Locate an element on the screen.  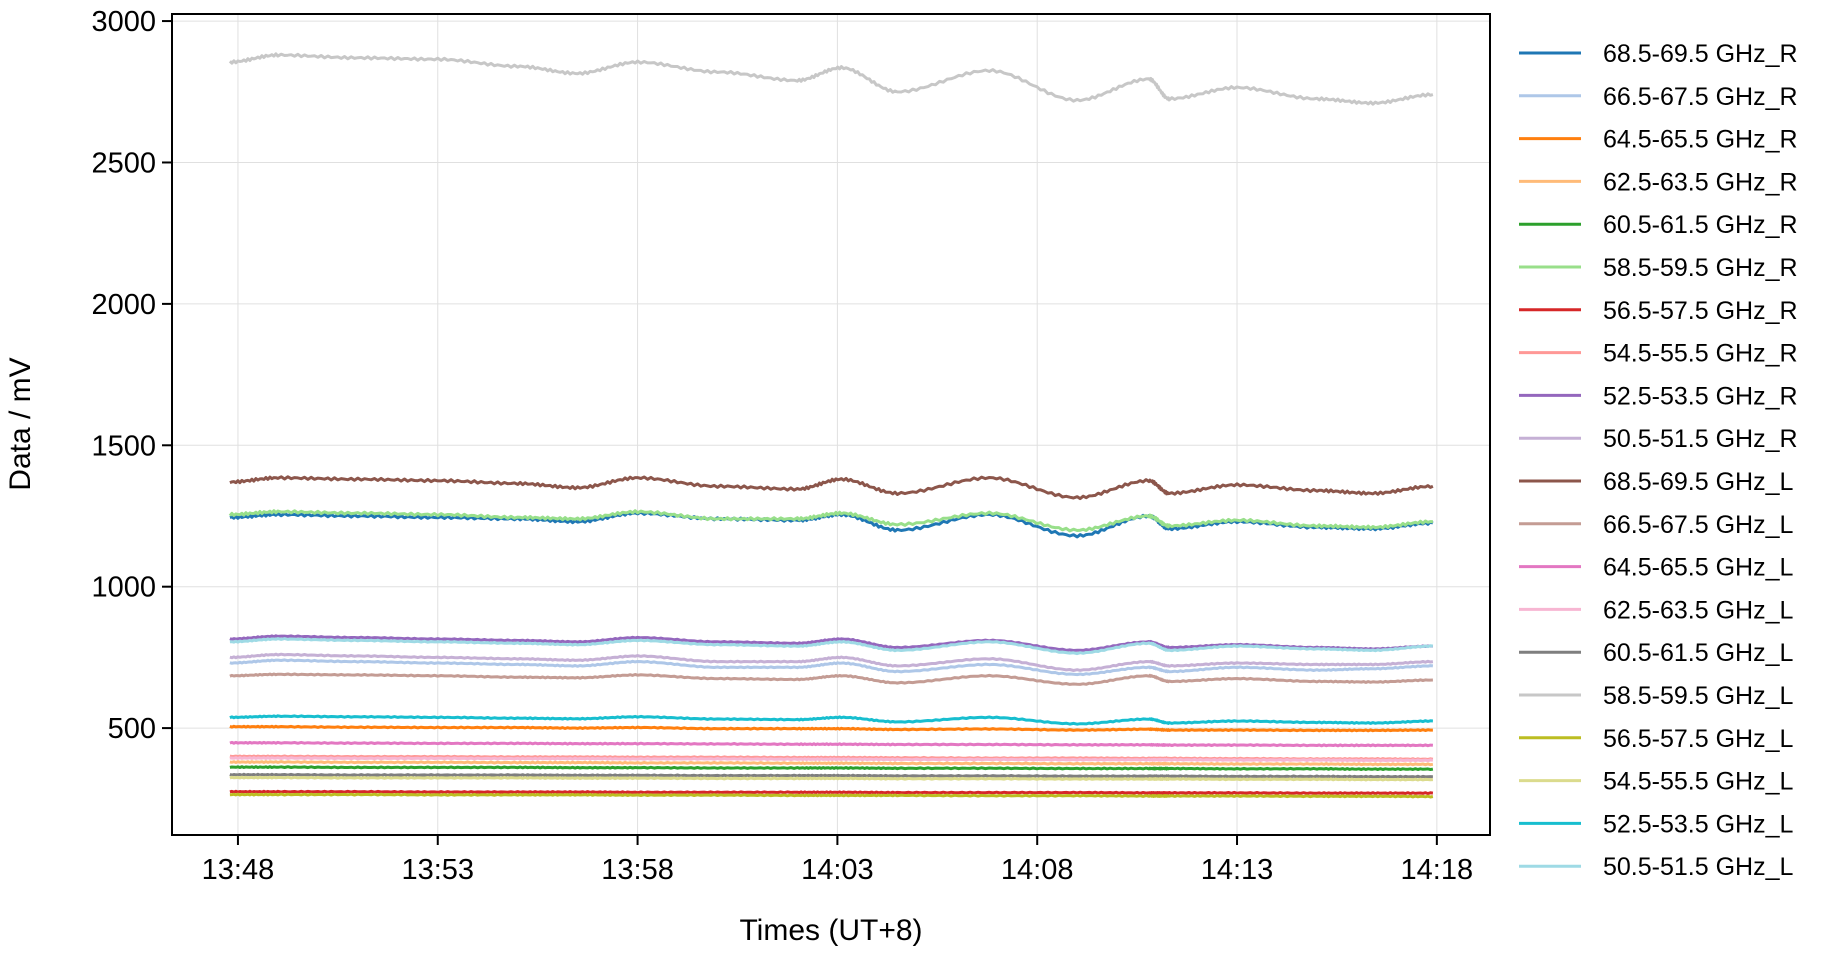
x-tick-label: 13:48 is located at coordinates (238, 870).